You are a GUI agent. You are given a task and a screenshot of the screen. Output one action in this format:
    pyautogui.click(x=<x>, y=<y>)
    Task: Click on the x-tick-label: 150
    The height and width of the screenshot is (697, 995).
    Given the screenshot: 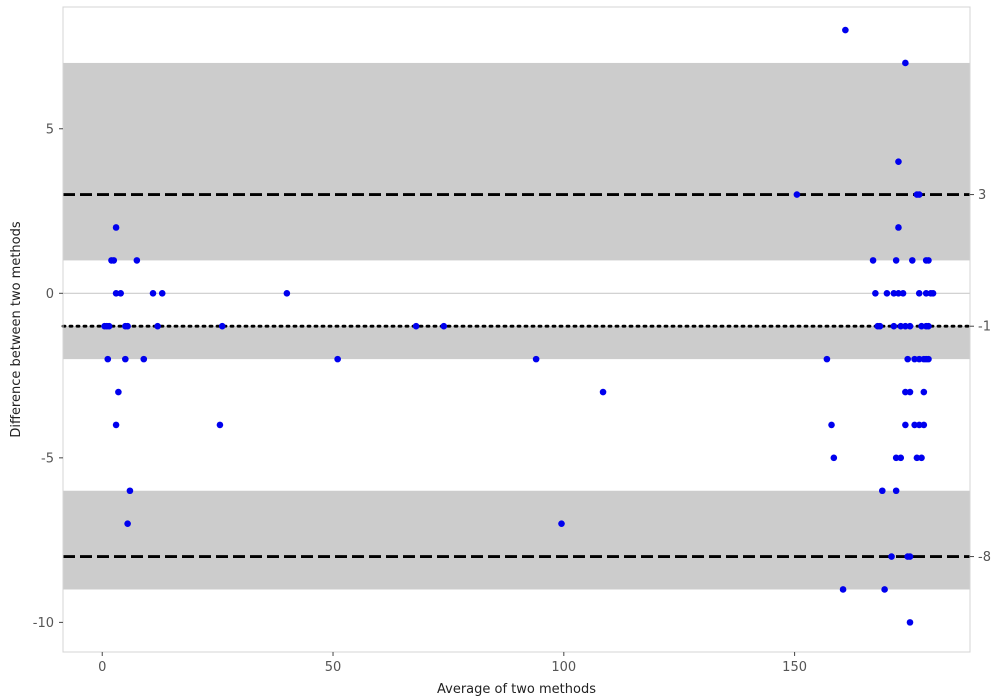 What is the action you would take?
    pyautogui.click(x=794, y=667)
    